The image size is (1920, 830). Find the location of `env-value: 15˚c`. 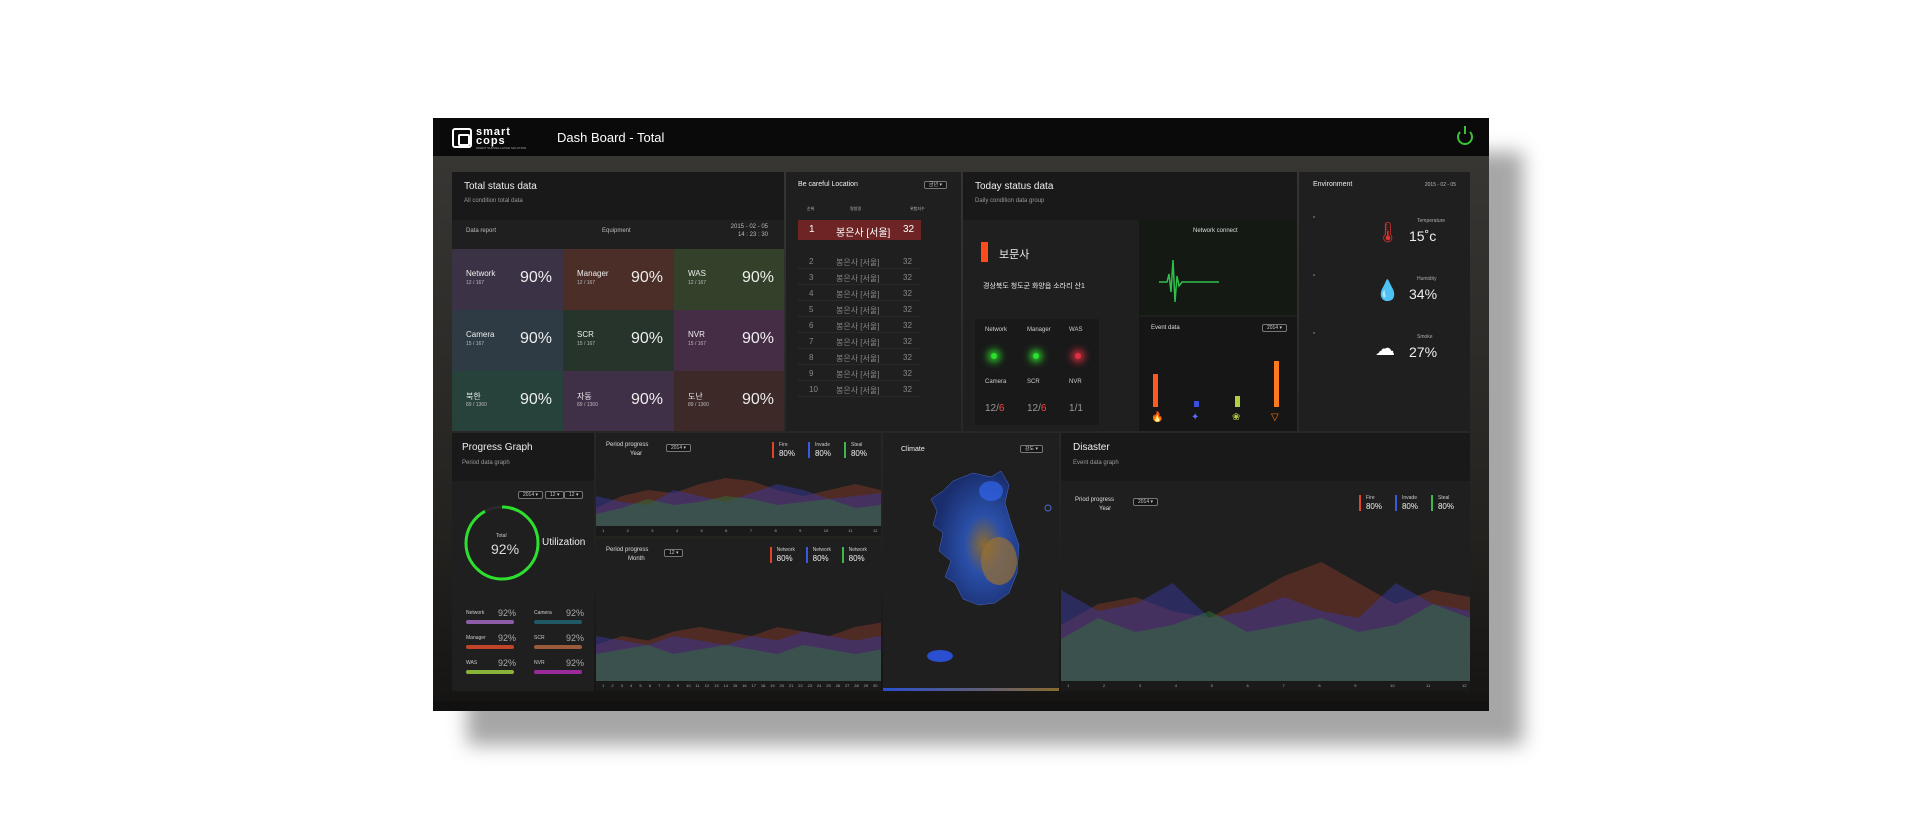

env-value: 15˚c is located at coordinates (1423, 236).